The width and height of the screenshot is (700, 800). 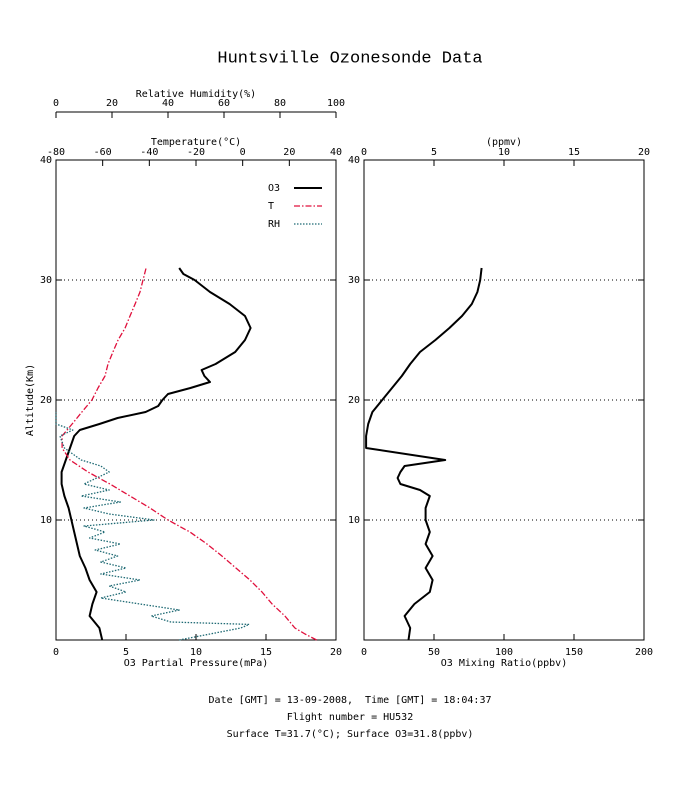 What do you see at coordinates (574, 152) in the screenshot?
I see `x2-tick-label: 15` at bounding box center [574, 152].